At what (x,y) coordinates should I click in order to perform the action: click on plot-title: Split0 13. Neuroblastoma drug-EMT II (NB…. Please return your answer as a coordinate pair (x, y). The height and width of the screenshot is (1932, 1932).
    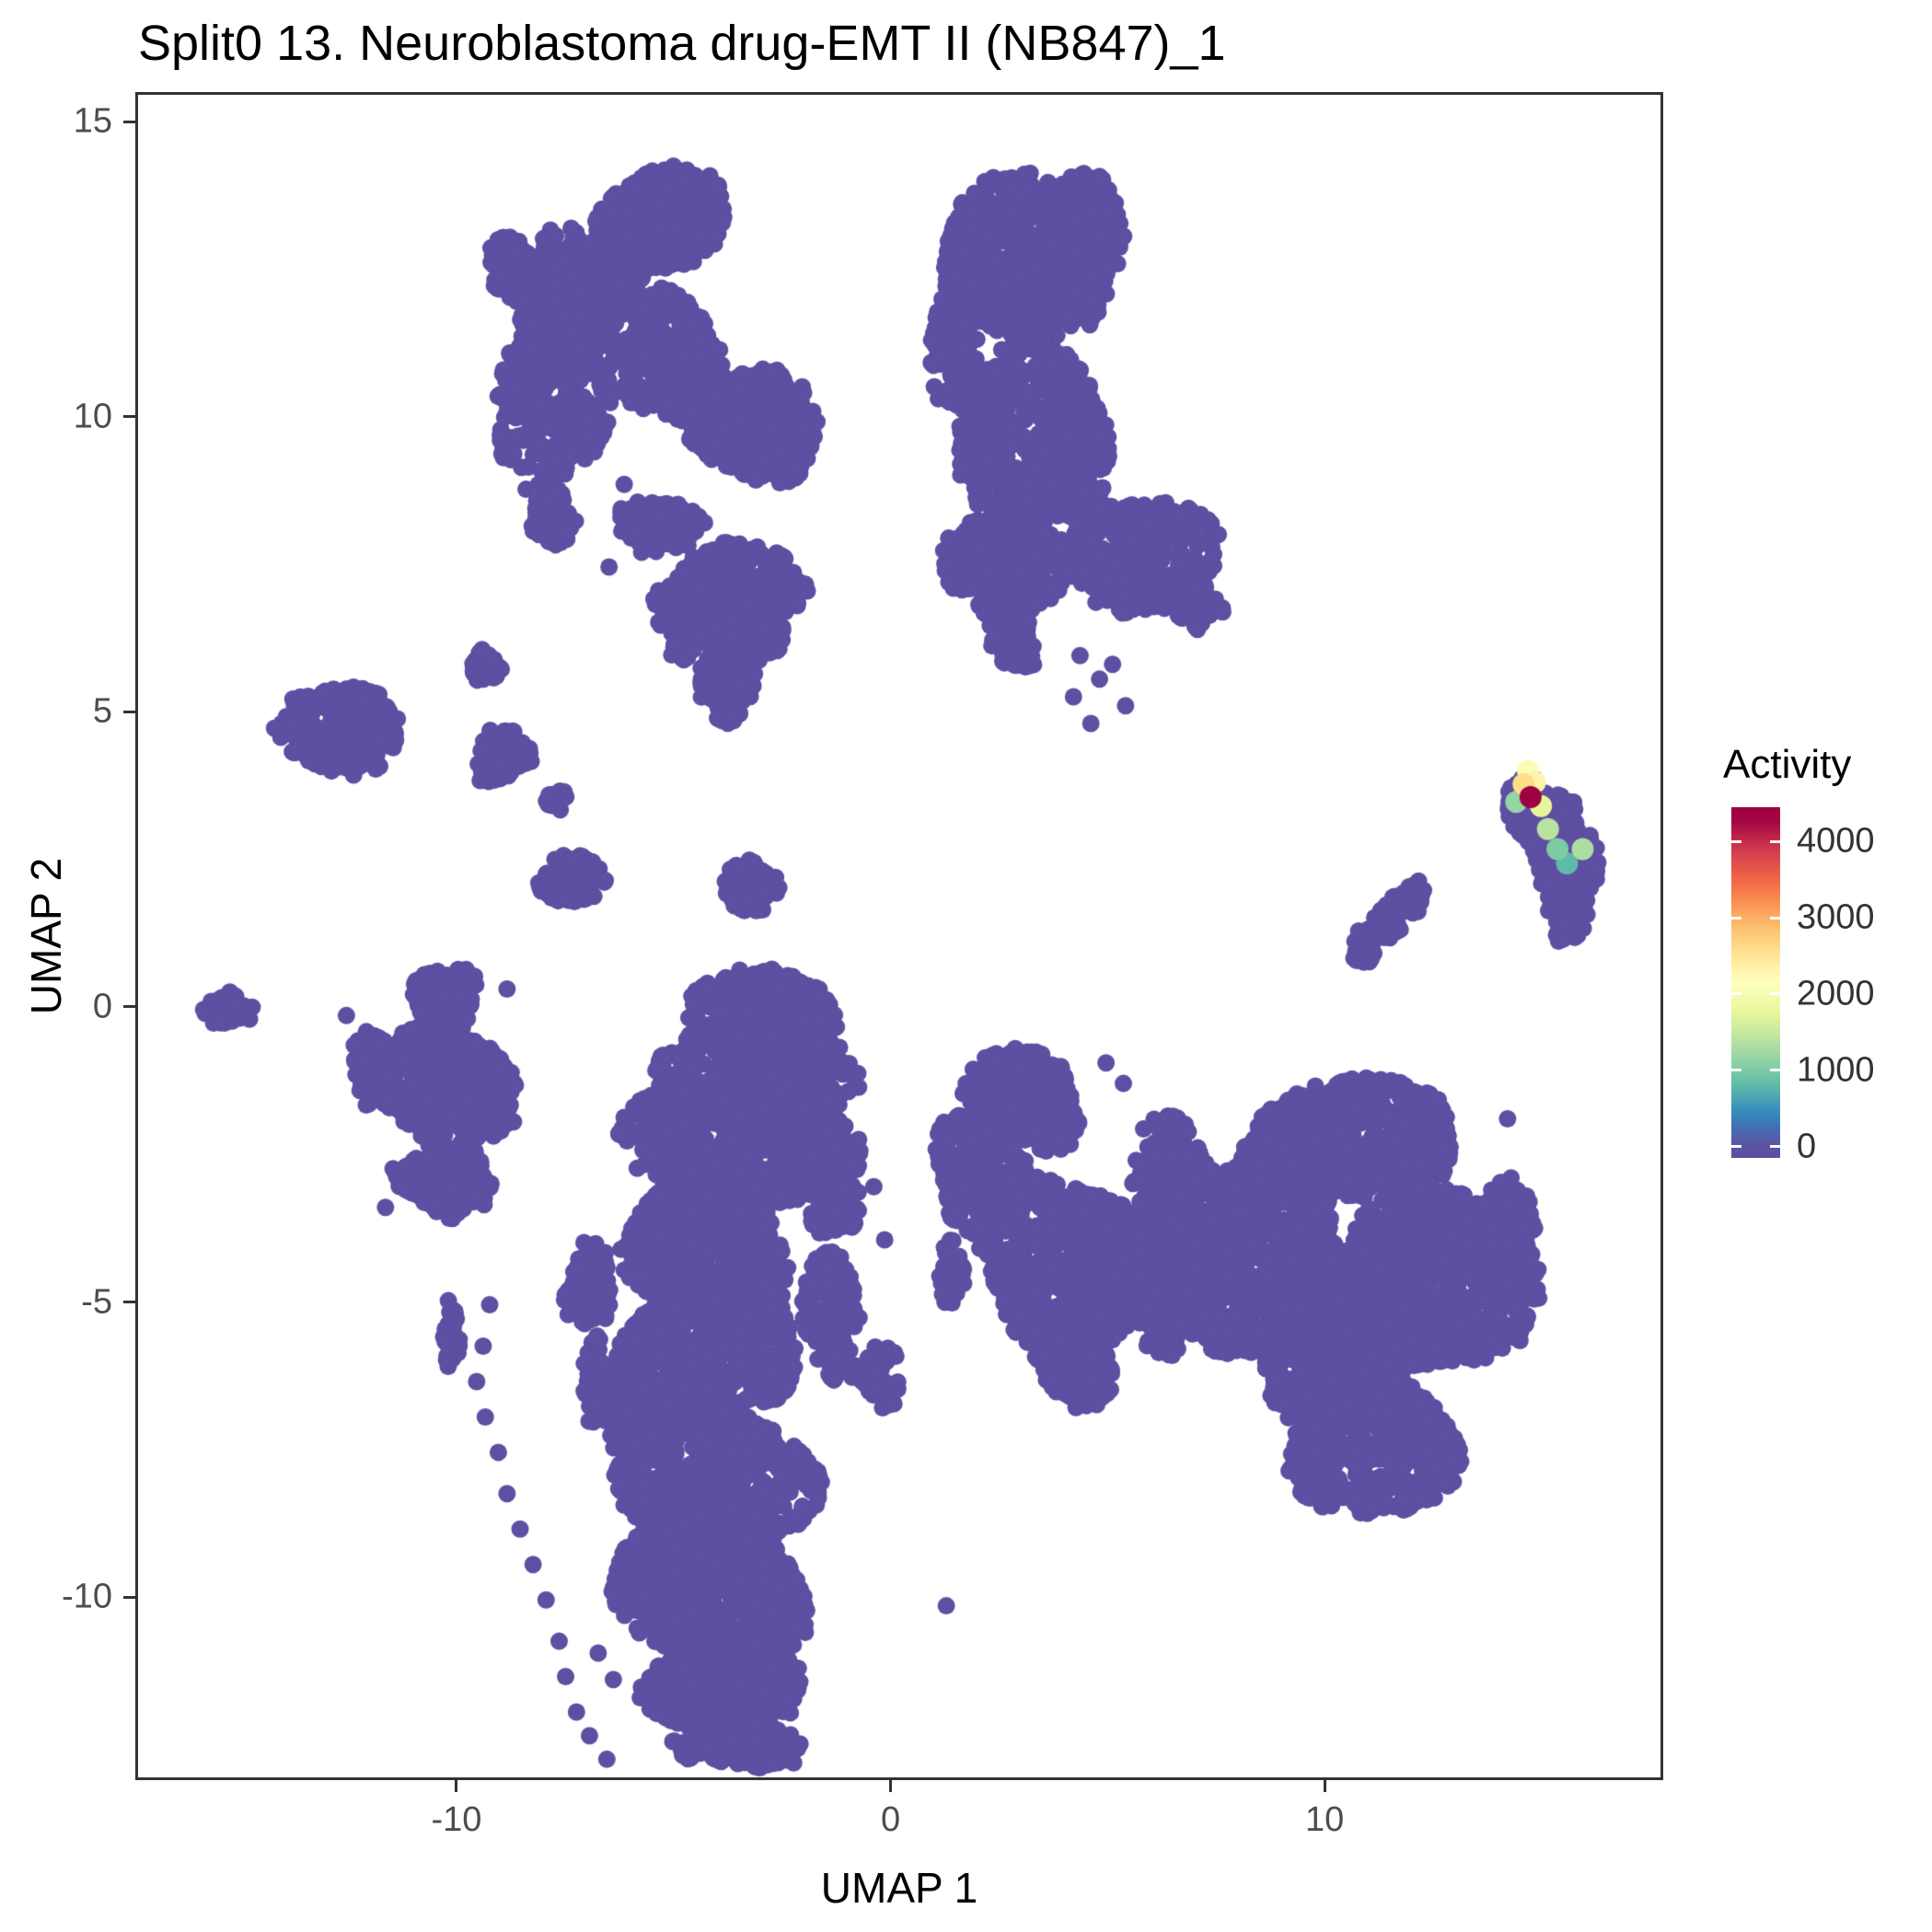
    Looking at the image, I should click on (682, 44).